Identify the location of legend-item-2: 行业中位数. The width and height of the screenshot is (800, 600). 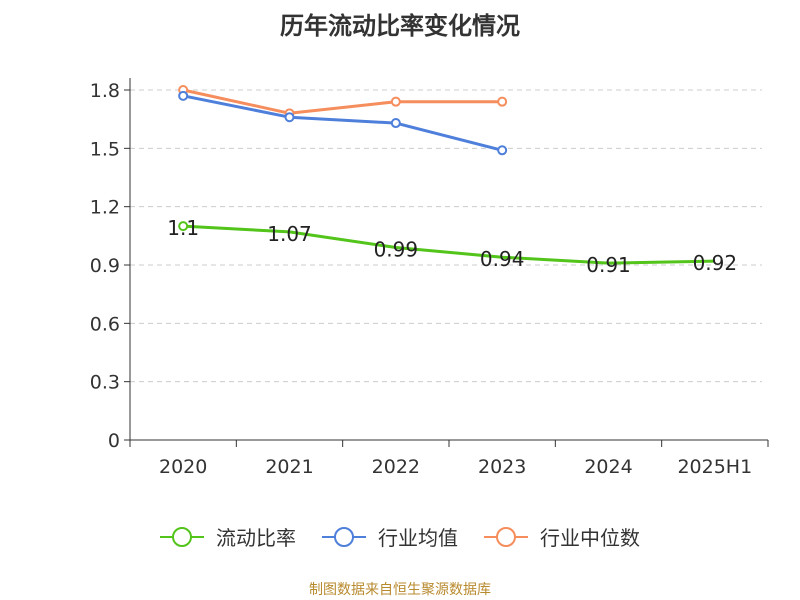
(562, 538).